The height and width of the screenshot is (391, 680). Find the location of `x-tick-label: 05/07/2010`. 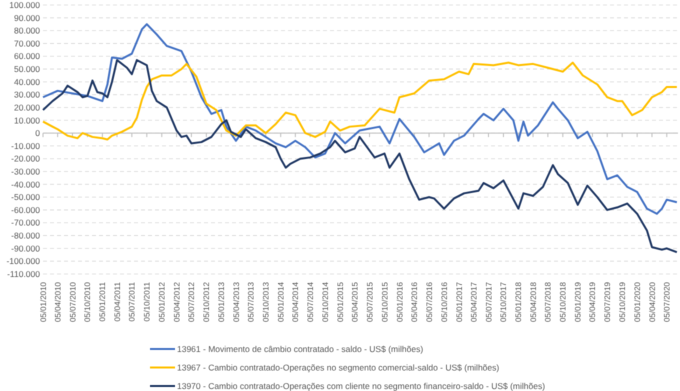

x-tick-label: 05/07/2010 is located at coordinates (73, 301).